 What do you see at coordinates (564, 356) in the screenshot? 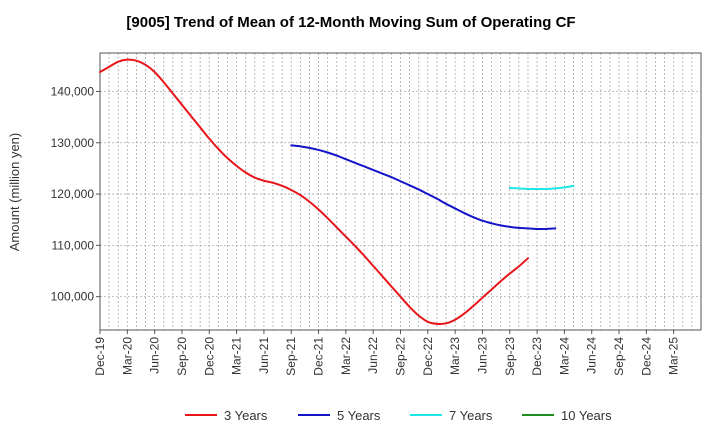
I see `x-tick-label: Mar-24` at bounding box center [564, 356].